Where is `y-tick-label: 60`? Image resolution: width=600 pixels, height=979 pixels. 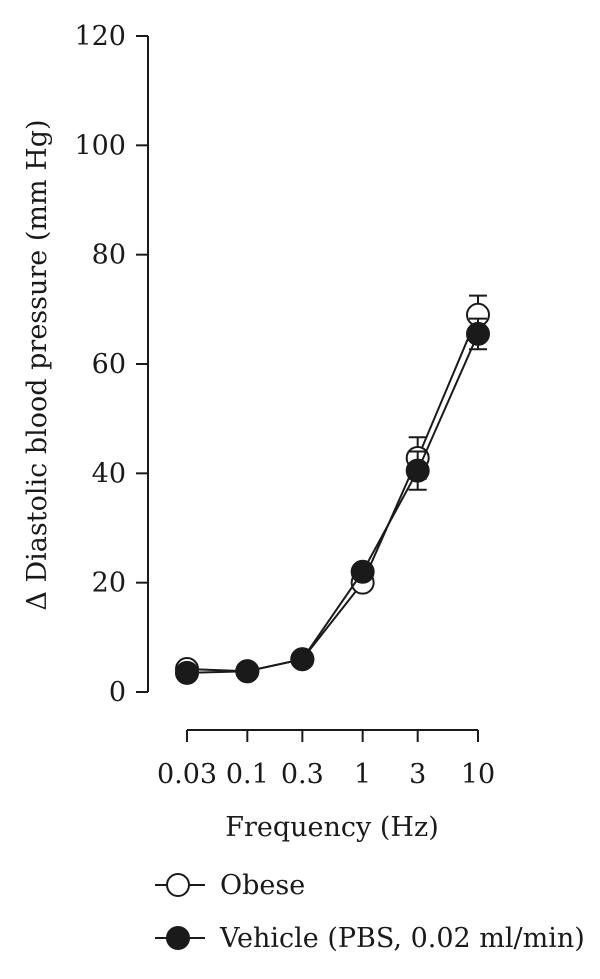 y-tick-label: 60 is located at coordinates (109, 364).